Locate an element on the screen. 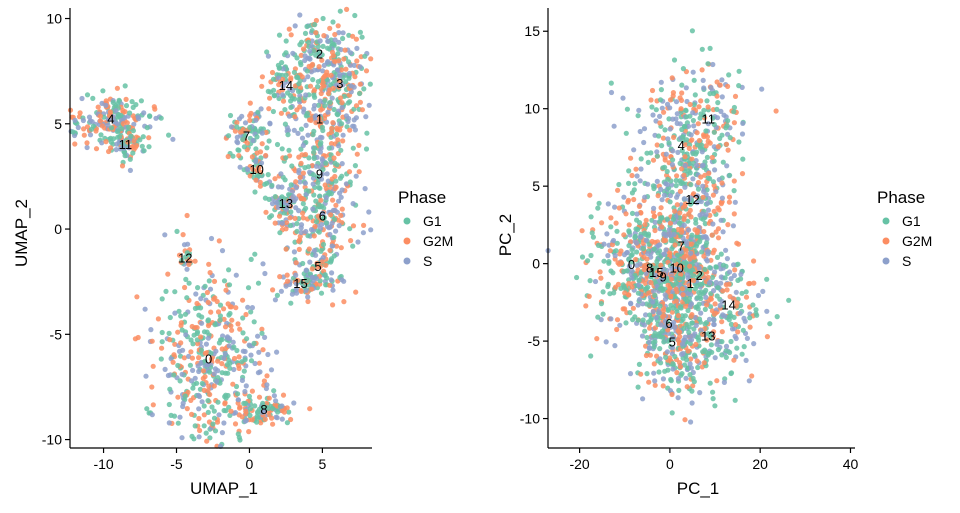  pca-cluster-label-13: 13 is located at coordinates (708, 336).